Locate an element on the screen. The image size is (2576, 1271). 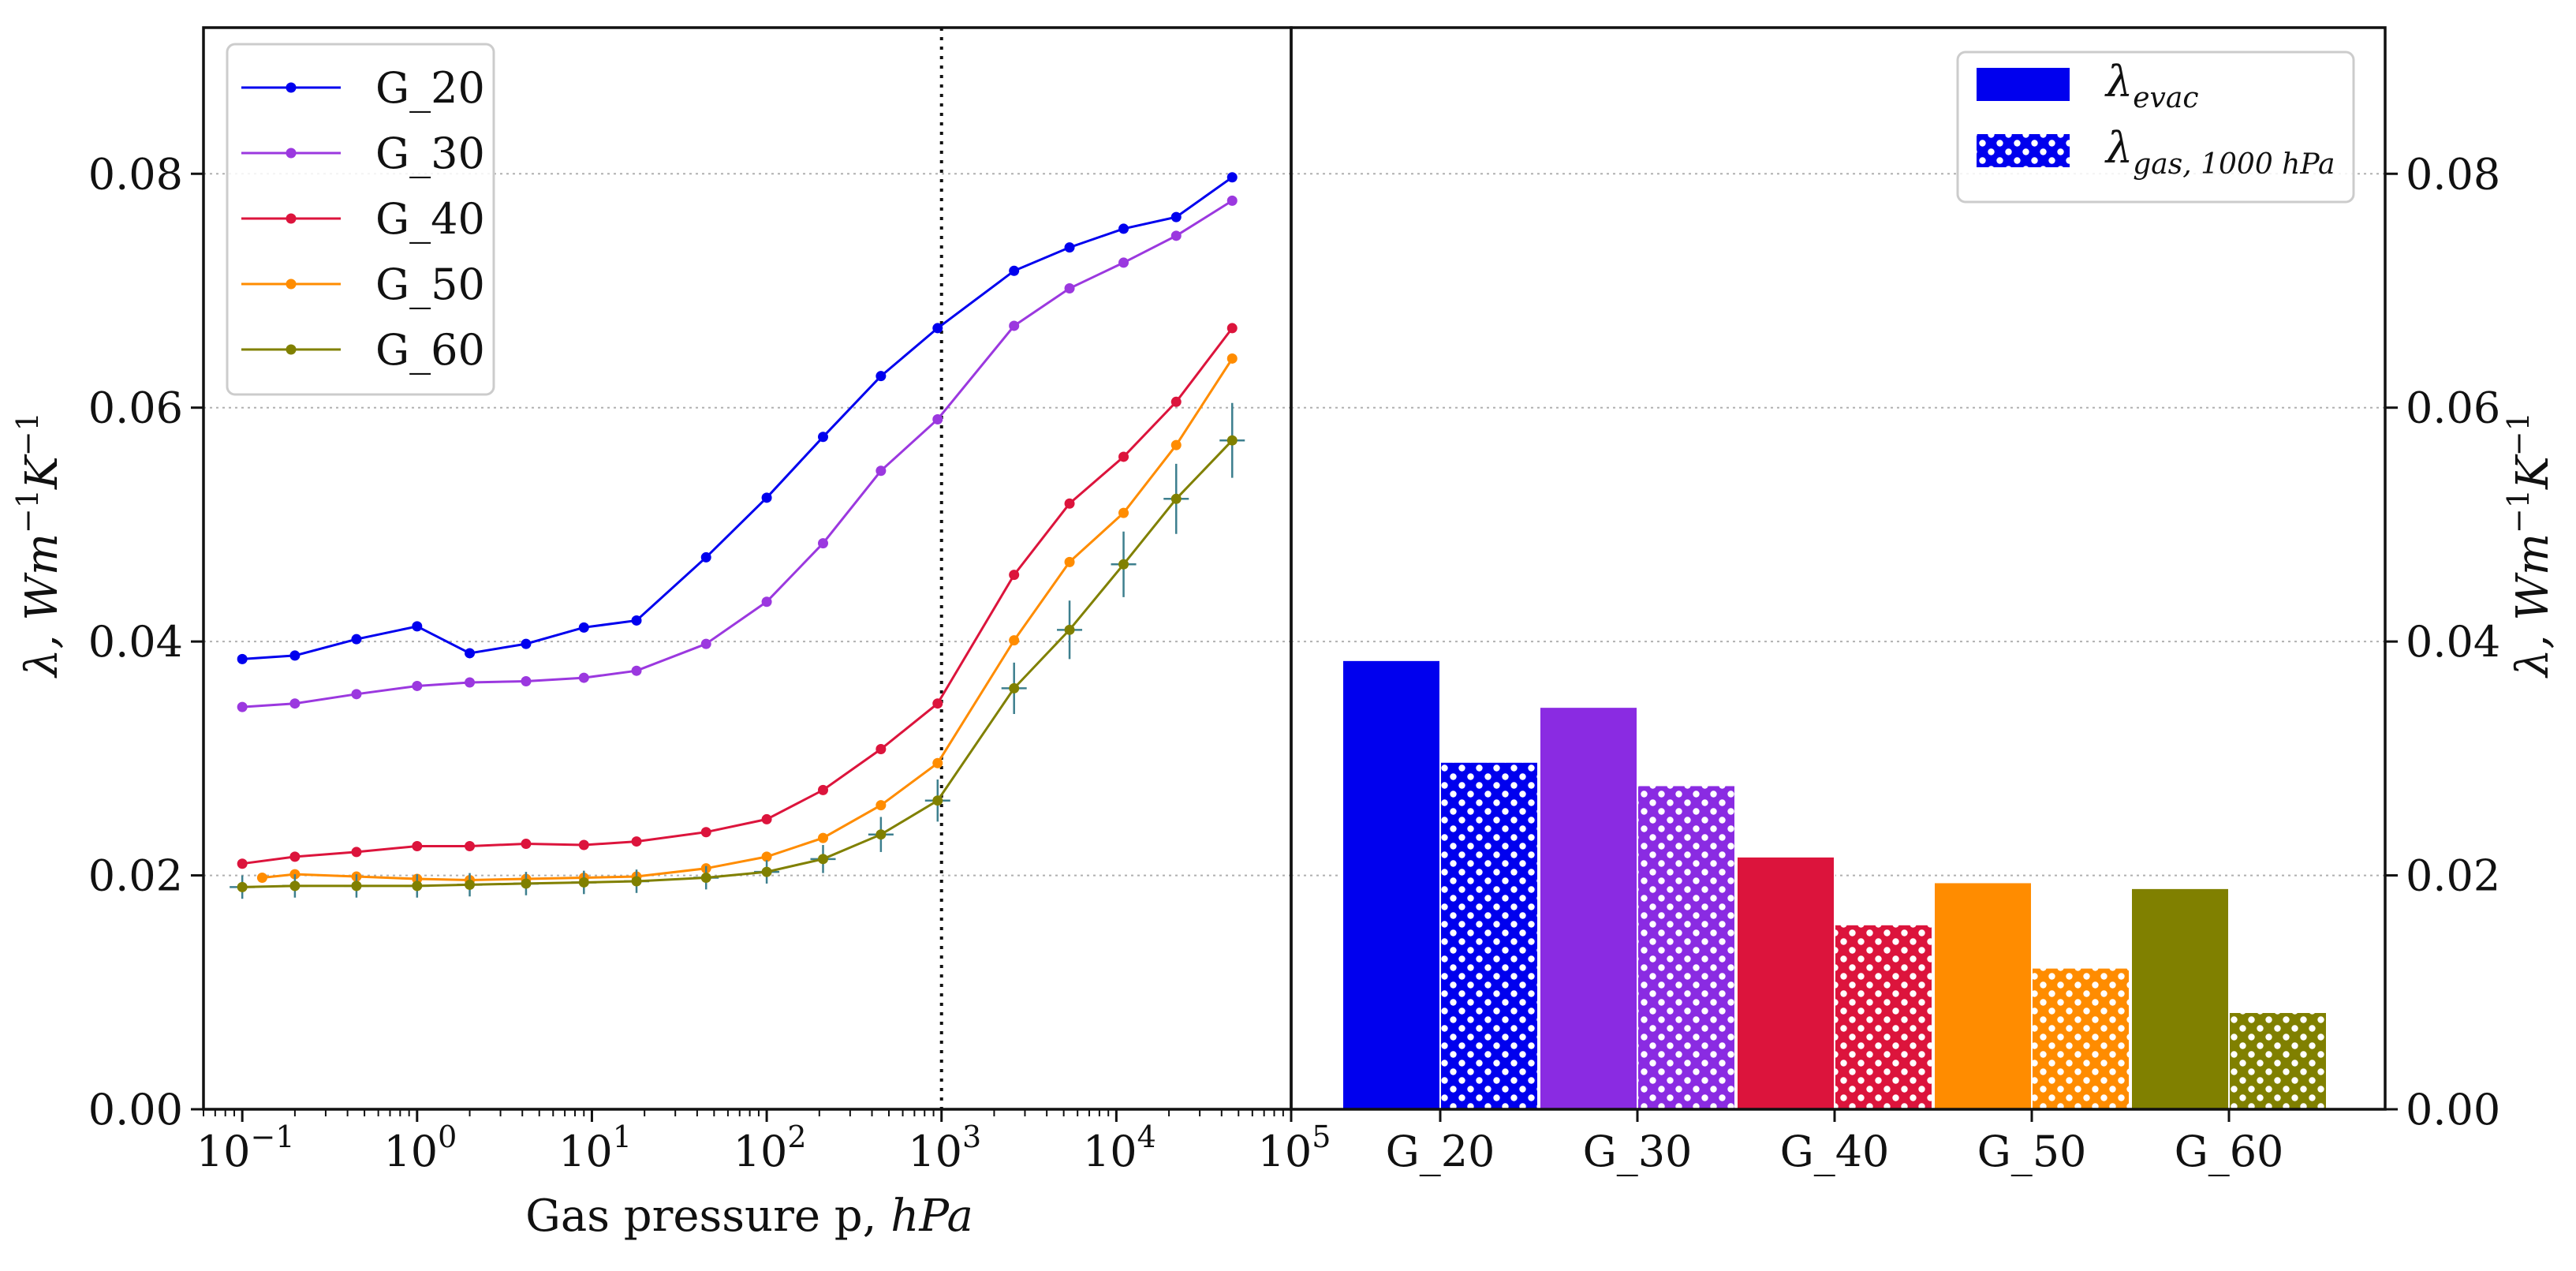
left-y-tick-label: 0.04 is located at coordinates (135, 642).